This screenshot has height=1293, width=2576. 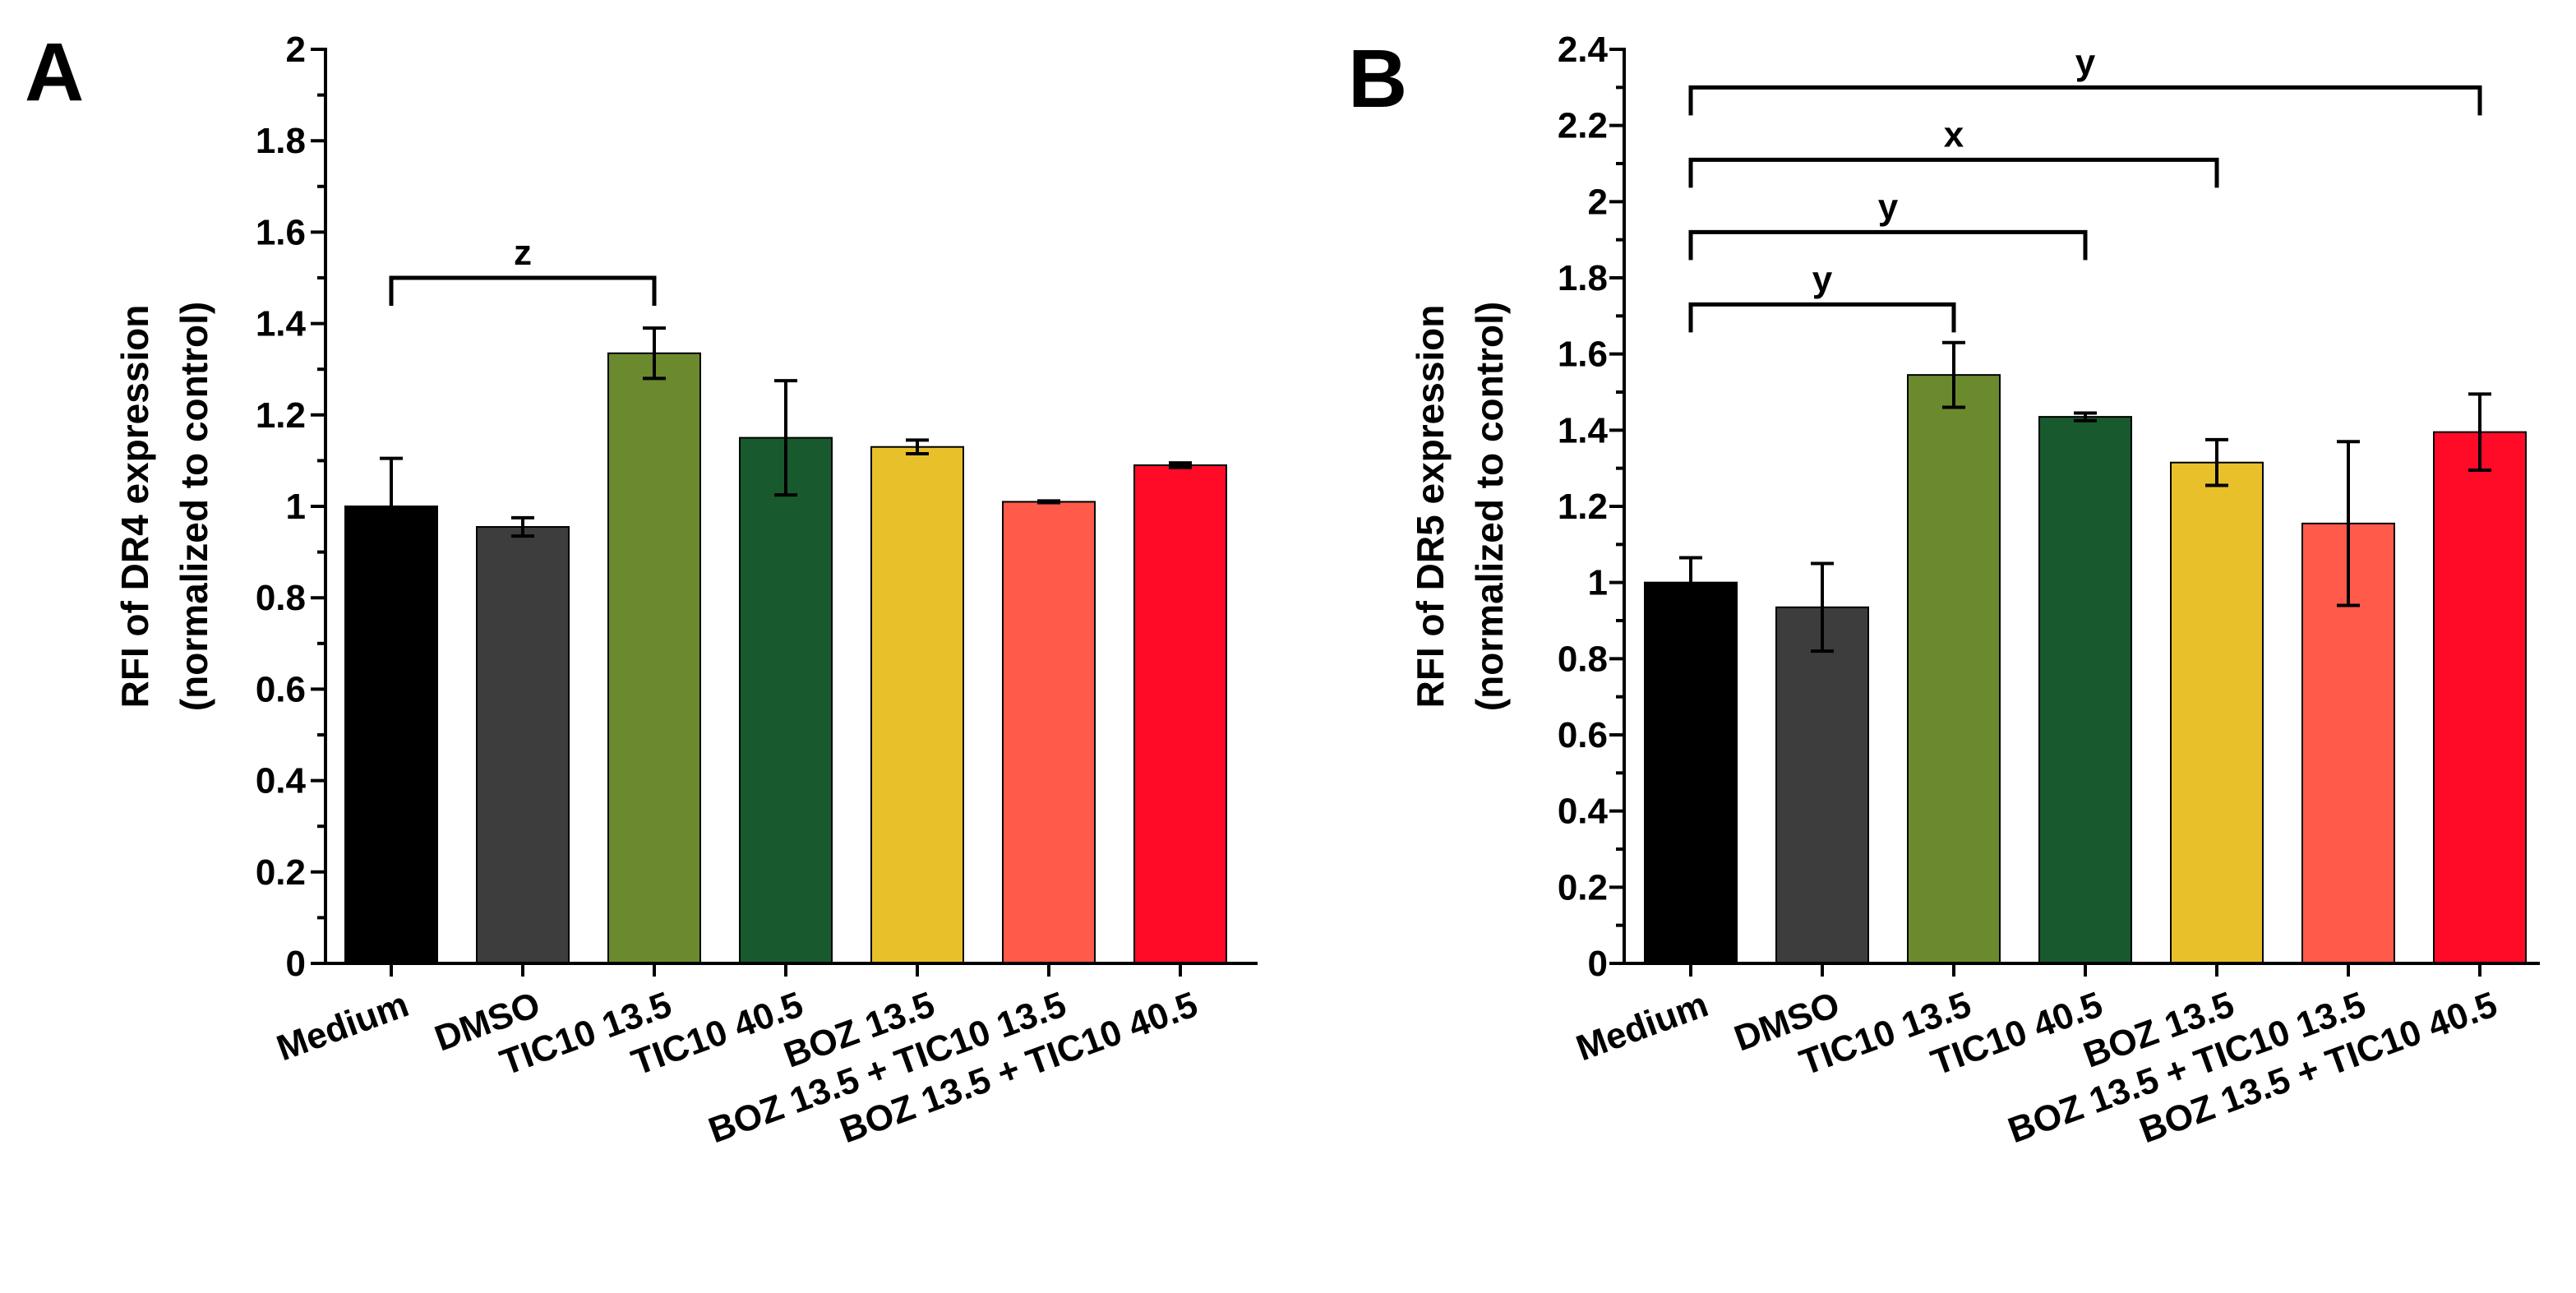 What do you see at coordinates (54, 72) in the screenshot?
I see `panel-letter: A` at bounding box center [54, 72].